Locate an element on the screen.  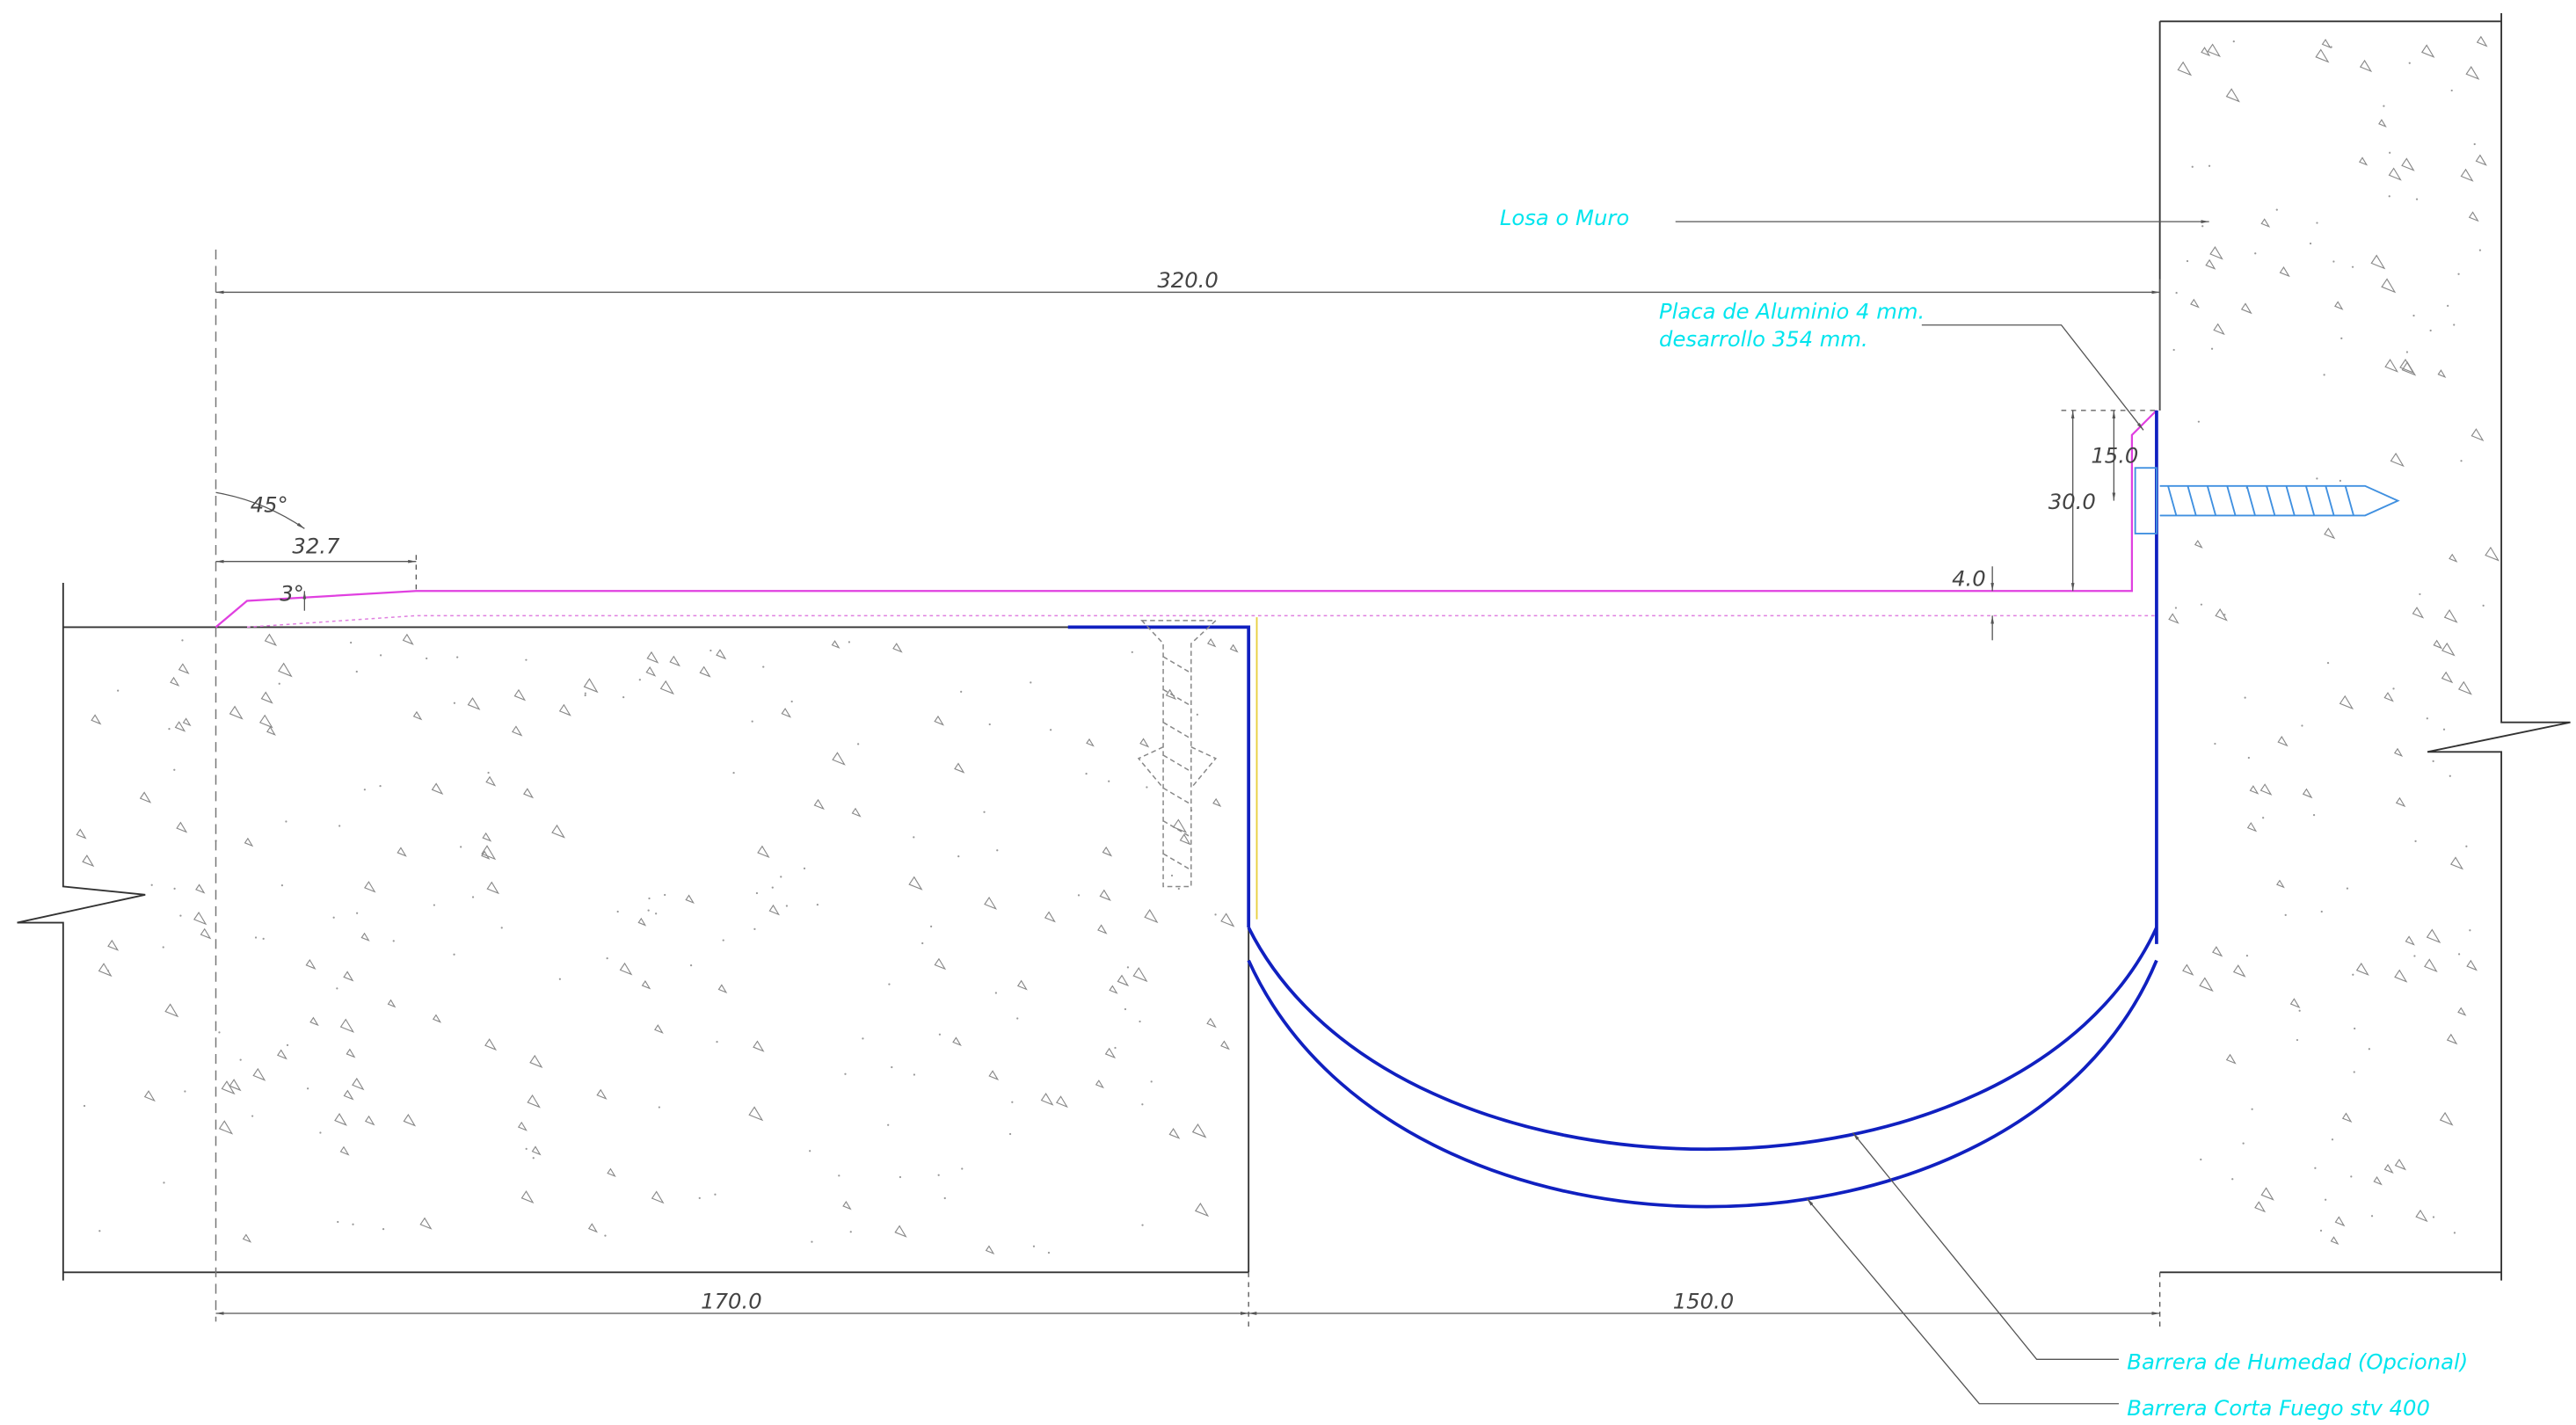
dim-slope: 3° is located at coordinates (292, 594).